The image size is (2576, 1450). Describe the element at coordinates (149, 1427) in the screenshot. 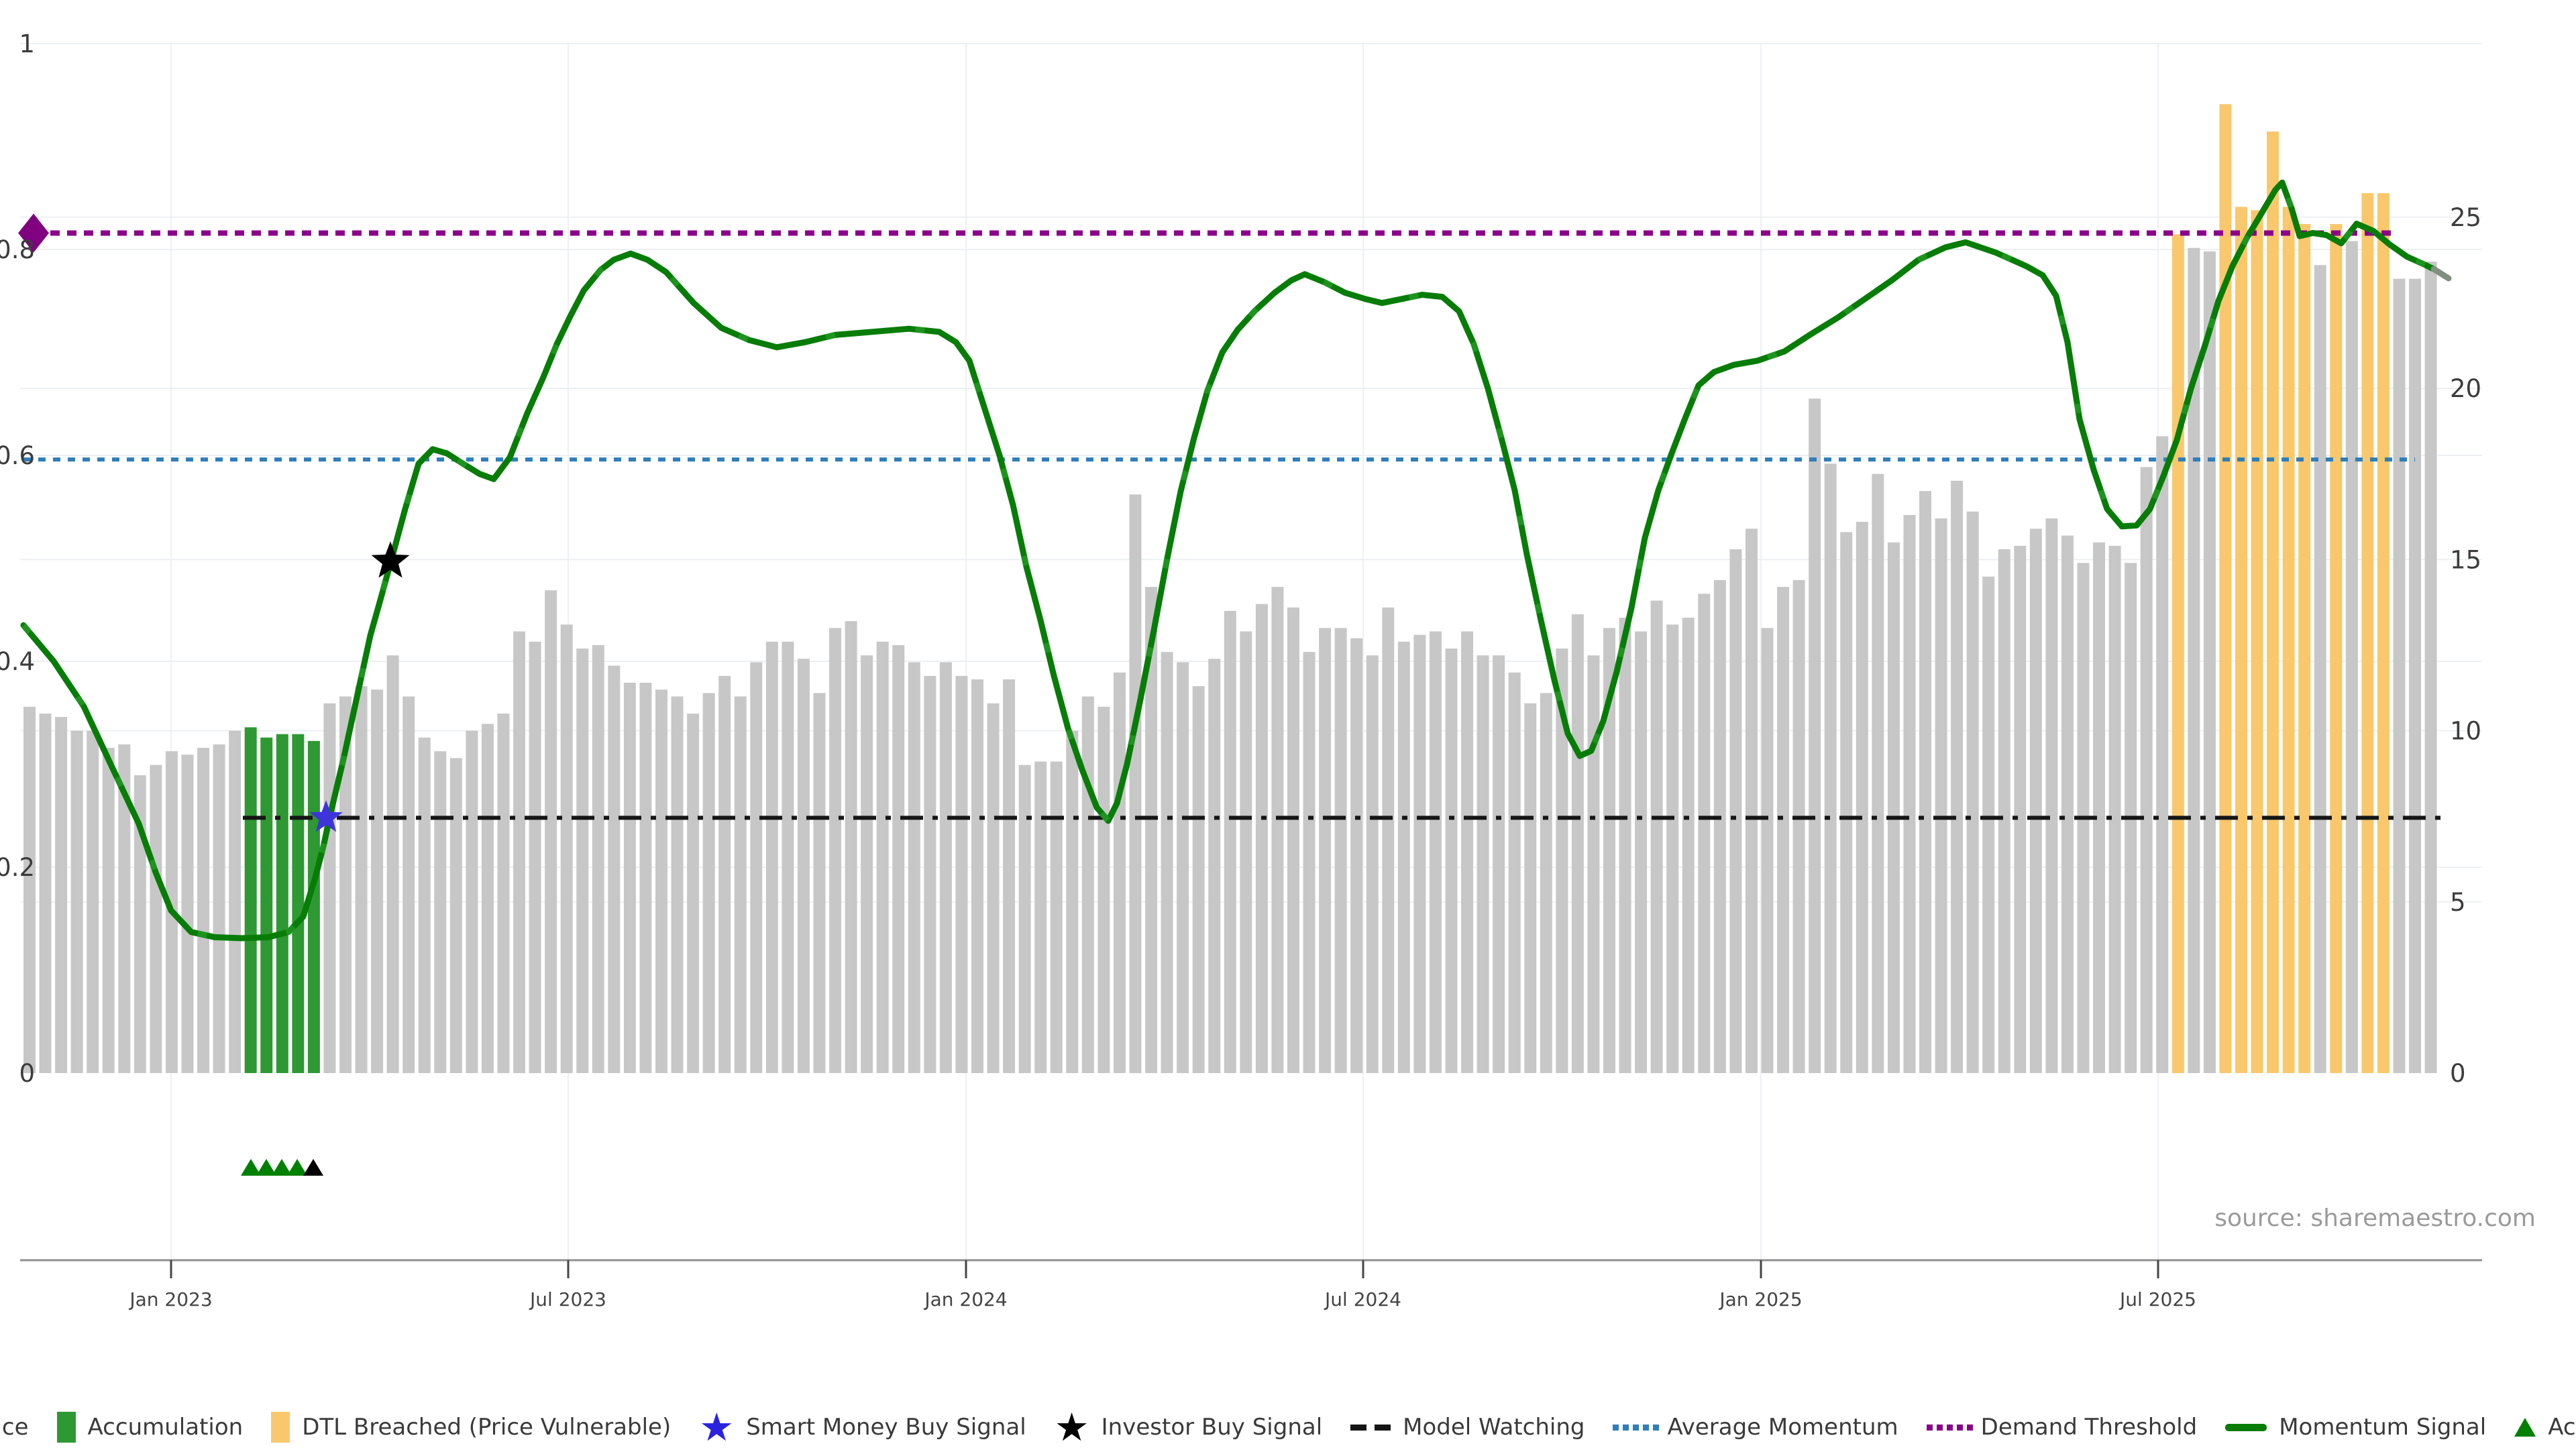

I see `legend-item-accumulation-bar: Accumulation` at that location.